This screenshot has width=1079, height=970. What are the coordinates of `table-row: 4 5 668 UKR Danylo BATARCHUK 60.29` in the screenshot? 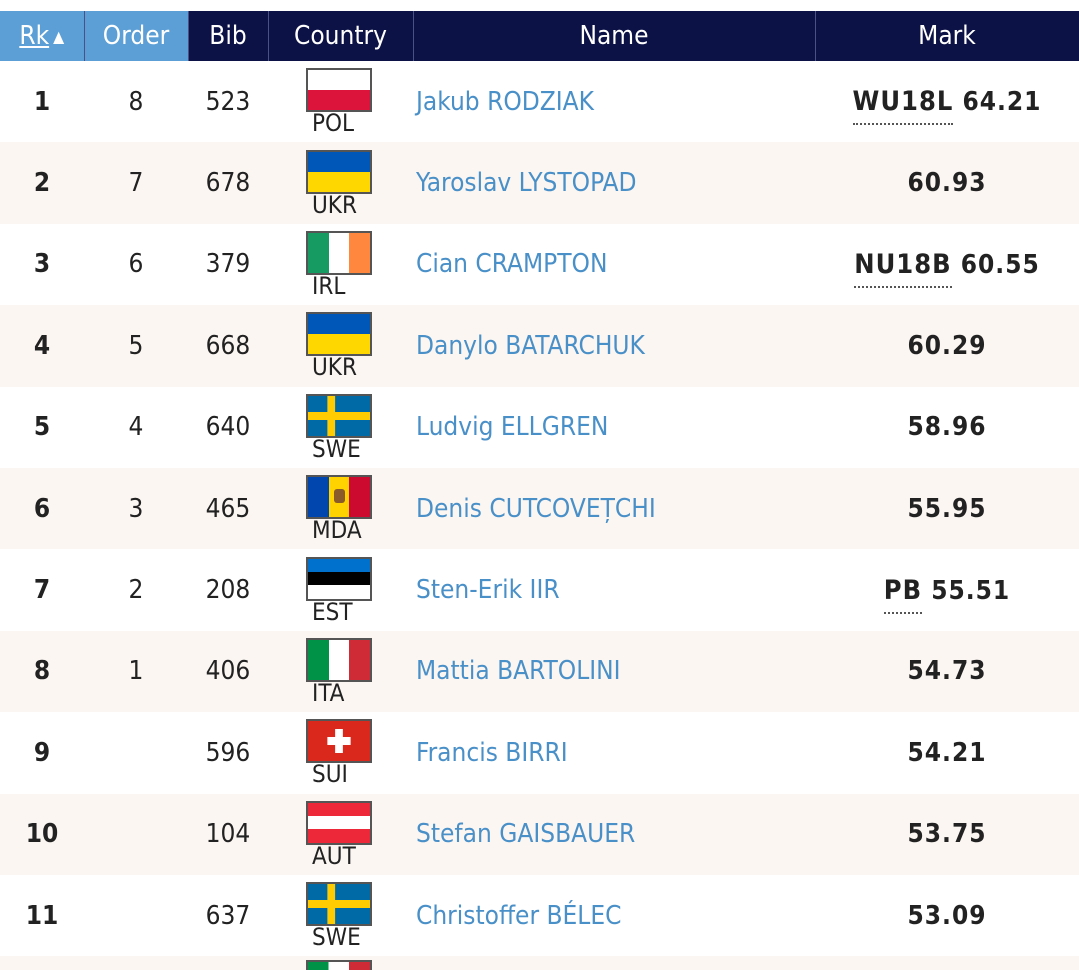 It's located at (539, 346).